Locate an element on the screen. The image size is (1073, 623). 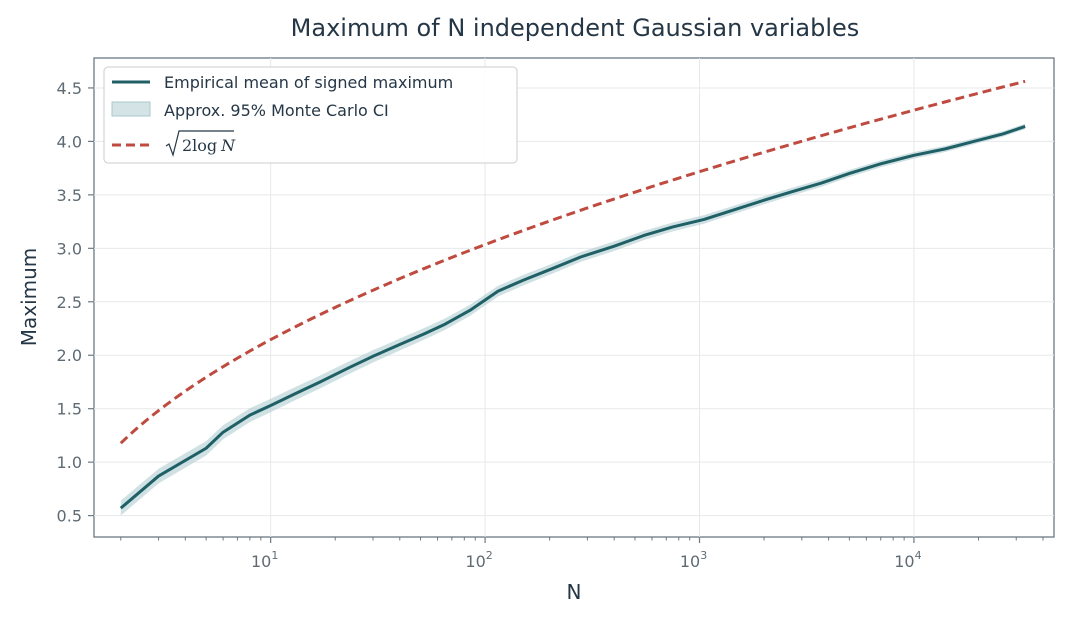
y-tick-label: 3.5 is located at coordinates (69, 195).